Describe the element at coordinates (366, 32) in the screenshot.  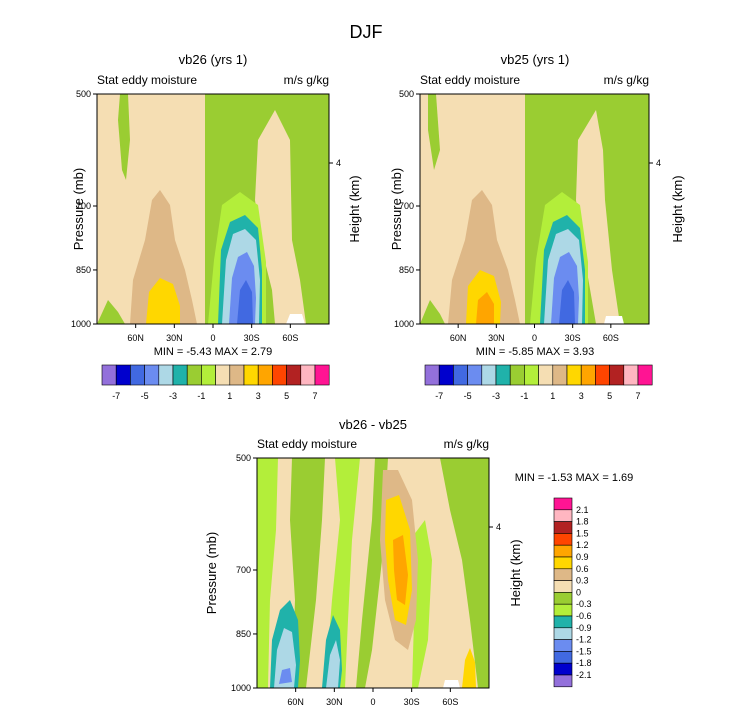
I see `main-title: DJF` at that location.